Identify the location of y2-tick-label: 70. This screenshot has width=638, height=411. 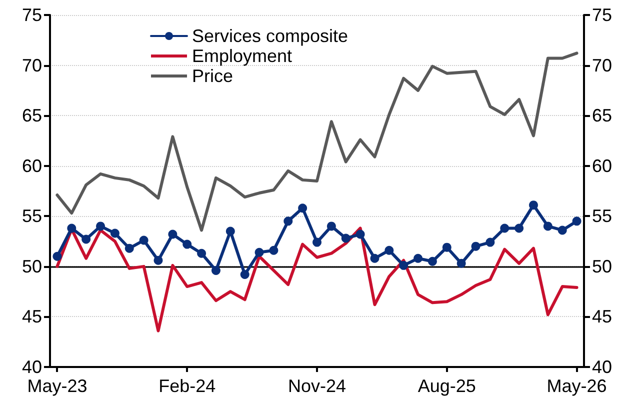
(602, 65).